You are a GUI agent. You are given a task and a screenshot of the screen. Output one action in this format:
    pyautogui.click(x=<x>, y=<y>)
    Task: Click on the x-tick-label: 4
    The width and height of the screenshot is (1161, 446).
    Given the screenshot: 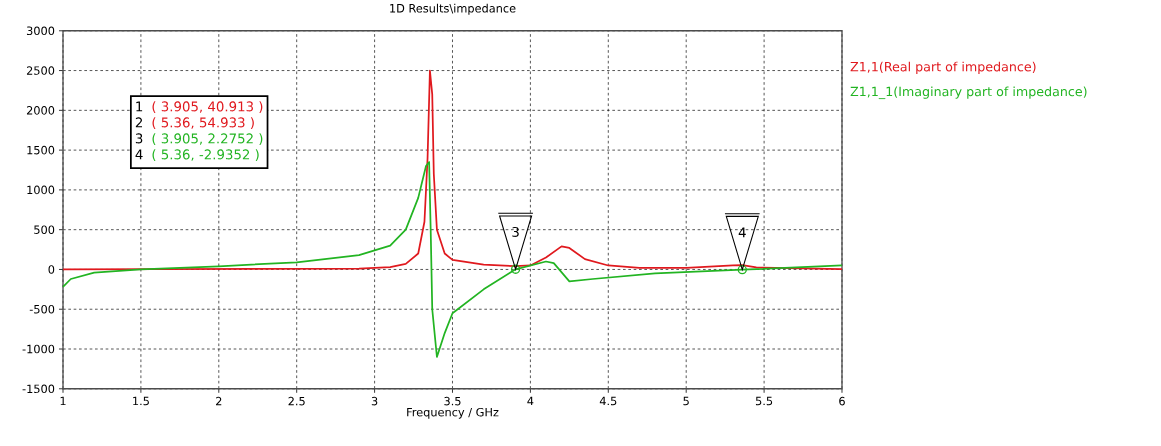 What is the action you would take?
    pyautogui.click(x=530, y=401)
    